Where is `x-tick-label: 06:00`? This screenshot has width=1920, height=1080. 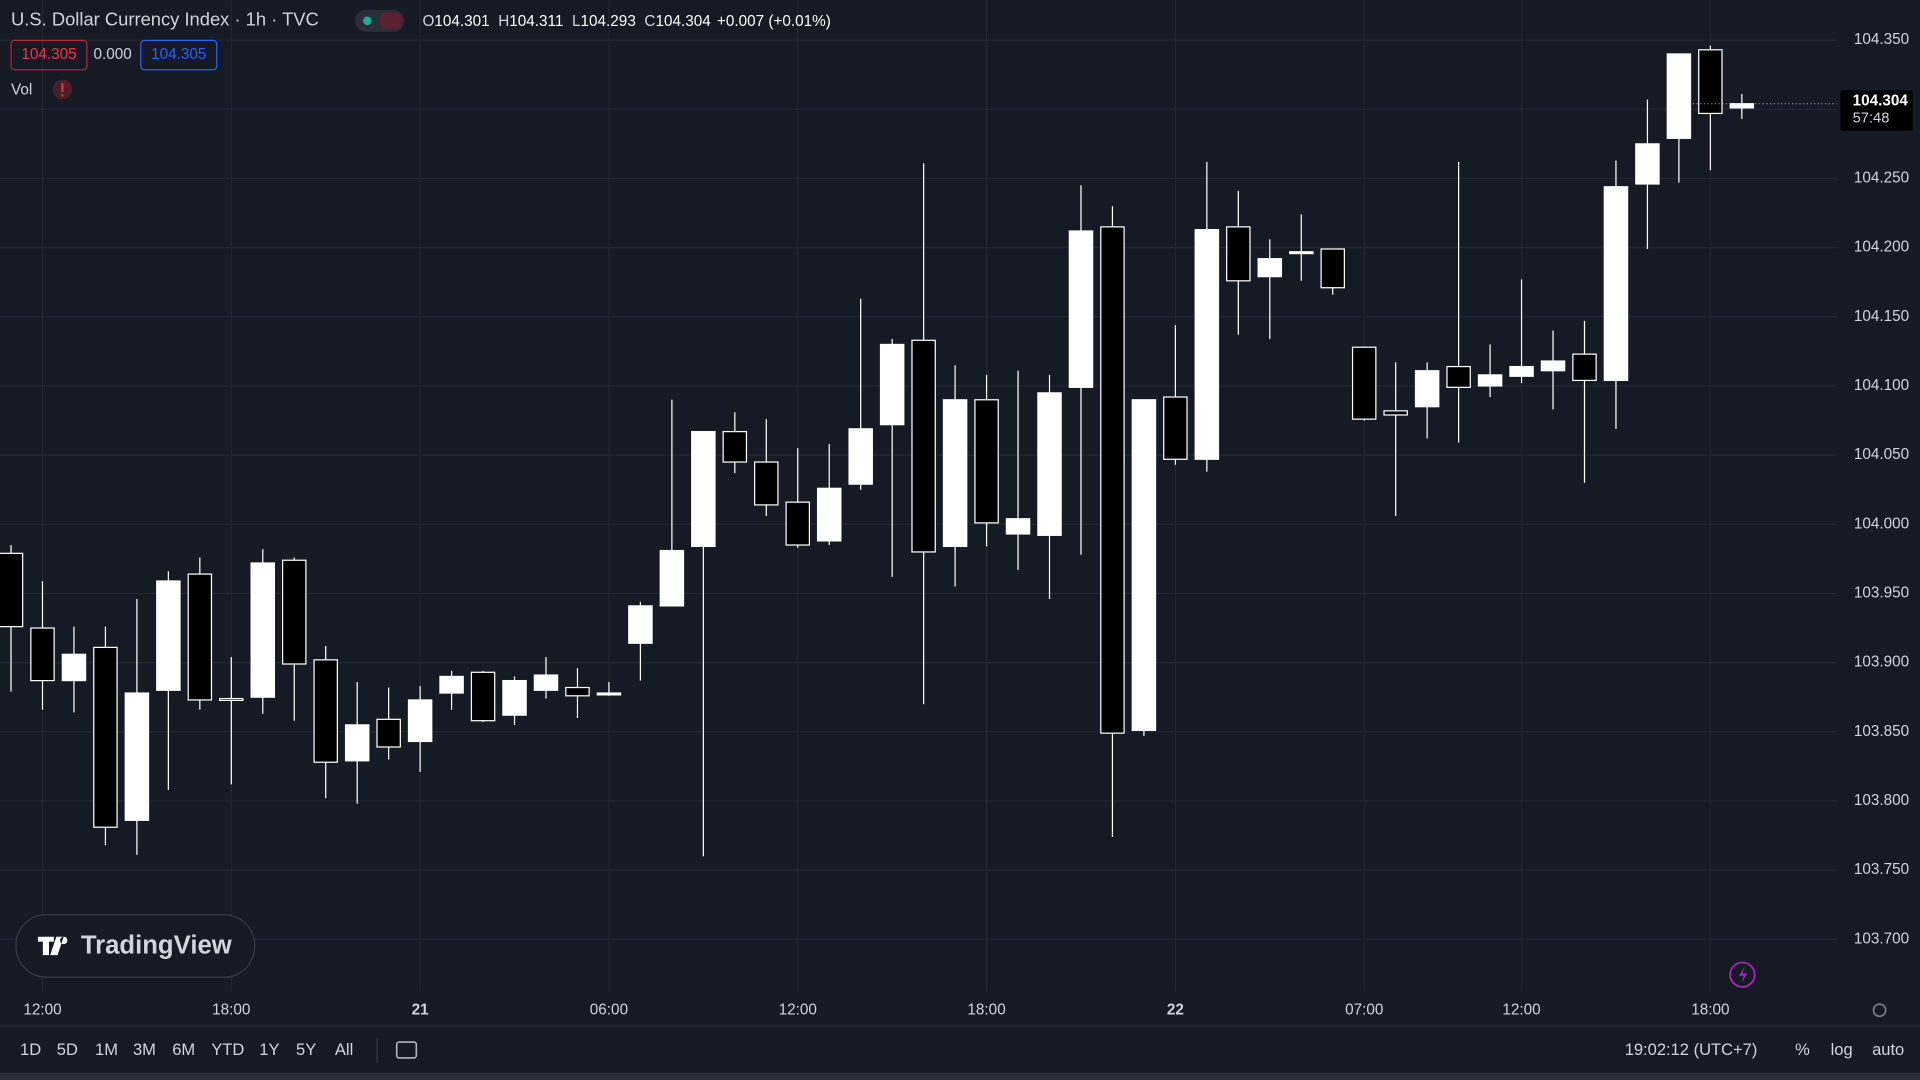
x-tick-label: 06:00 is located at coordinates (609, 1009).